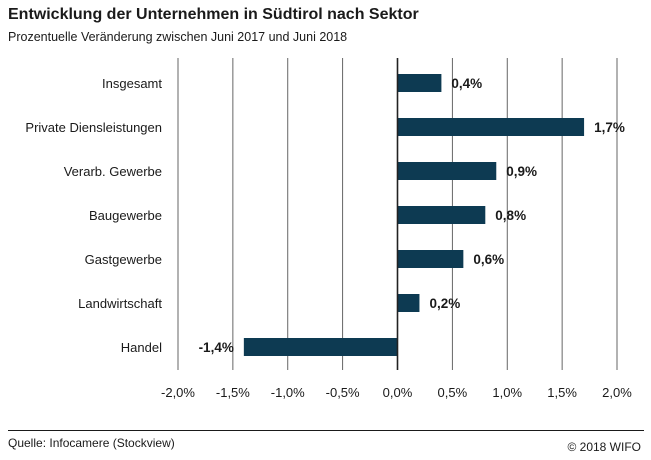 This screenshot has width=651, height=460. What do you see at coordinates (453, 392) in the screenshot?
I see `x-tick-label: 0,5%` at bounding box center [453, 392].